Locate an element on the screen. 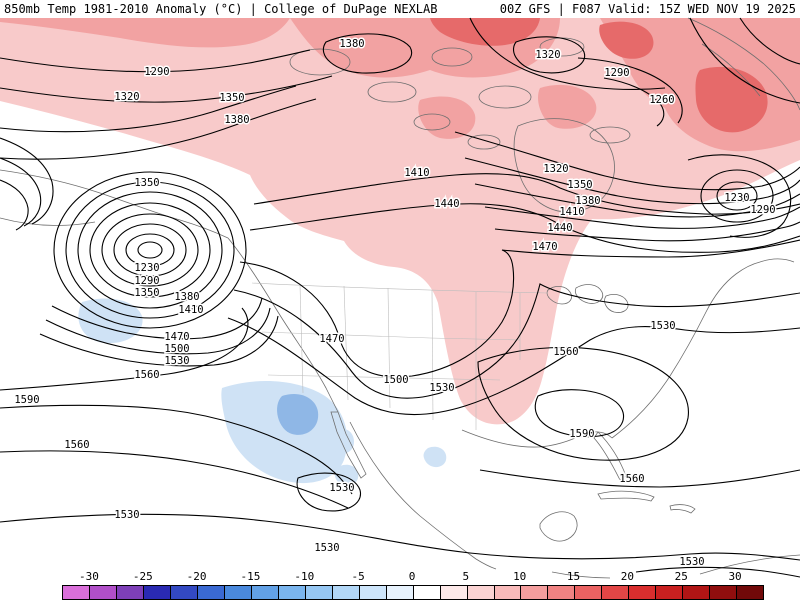 The height and width of the screenshot is (600, 800). anomaly-colorbar is located at coordinates (413, 592).